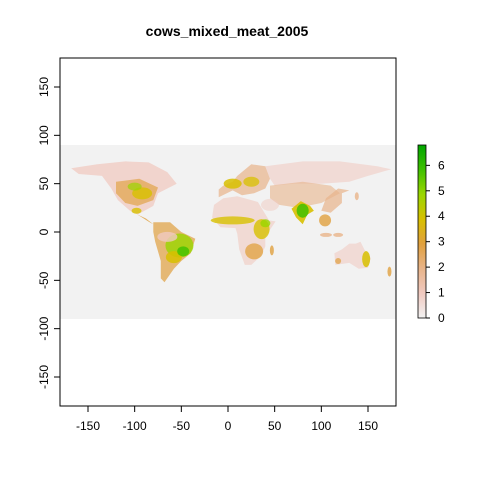  Describe the element at coordinates (356, 196) in the screenshot. I see `japan` at that location.